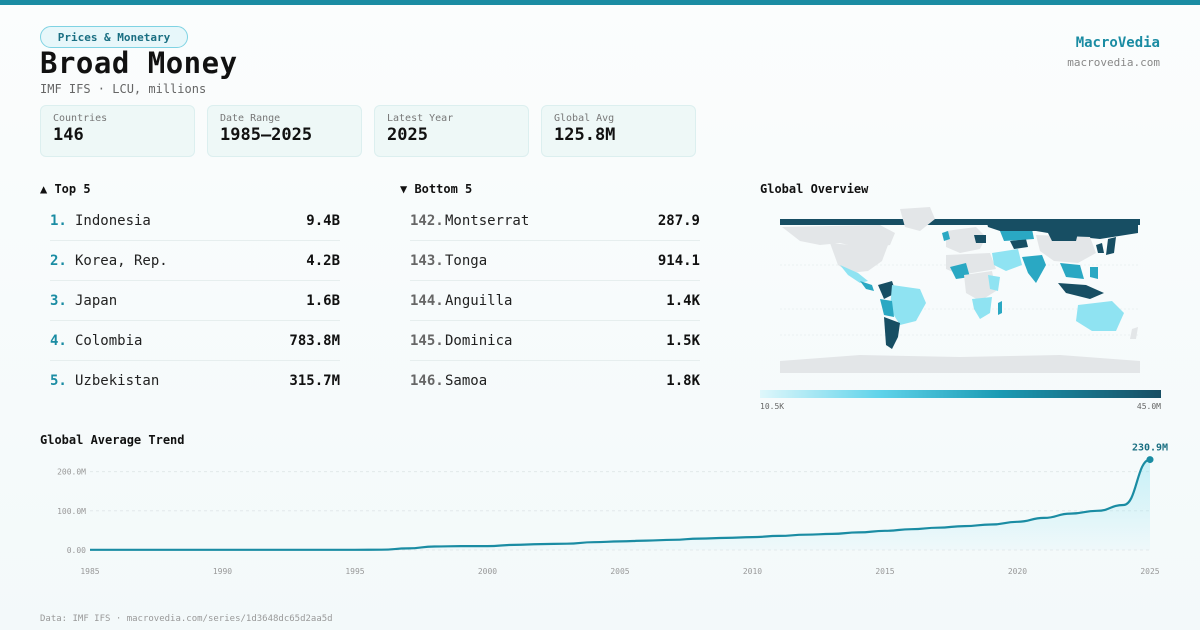 This screenshot has width=1200, height=630. Describe the element at coordinates (555, 261) in the screenshot. I see `list-item: 143. Tonga 914.1` at that location.